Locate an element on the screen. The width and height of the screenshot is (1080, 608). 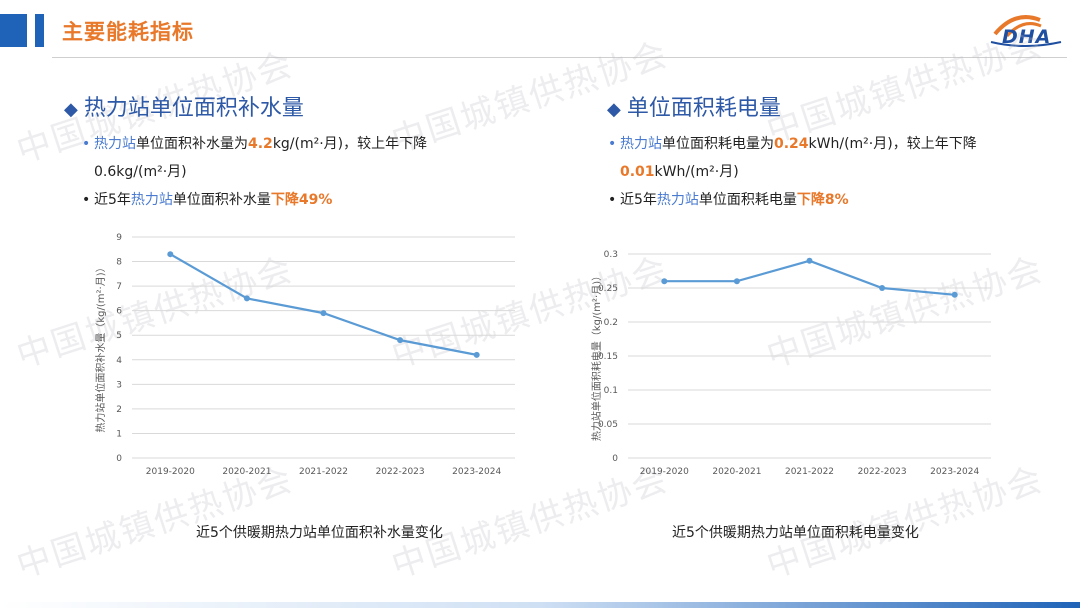
y-tick-label: 3 is located at coordinates (119, 385).